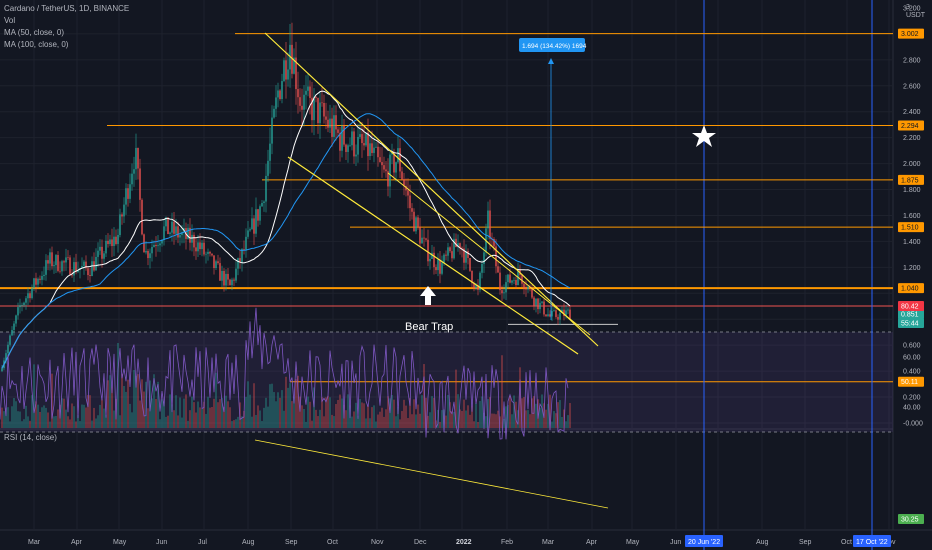 The image size is (932, 550). I want to click on ma50-legend: MA (50, close, 0), so click(34, 32).